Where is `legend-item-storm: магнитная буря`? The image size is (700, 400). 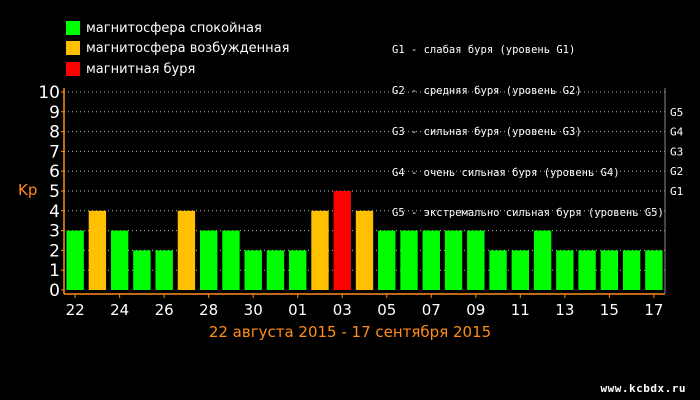 legend-item-storm: магнитная буря is located at coordinates (130, 69).